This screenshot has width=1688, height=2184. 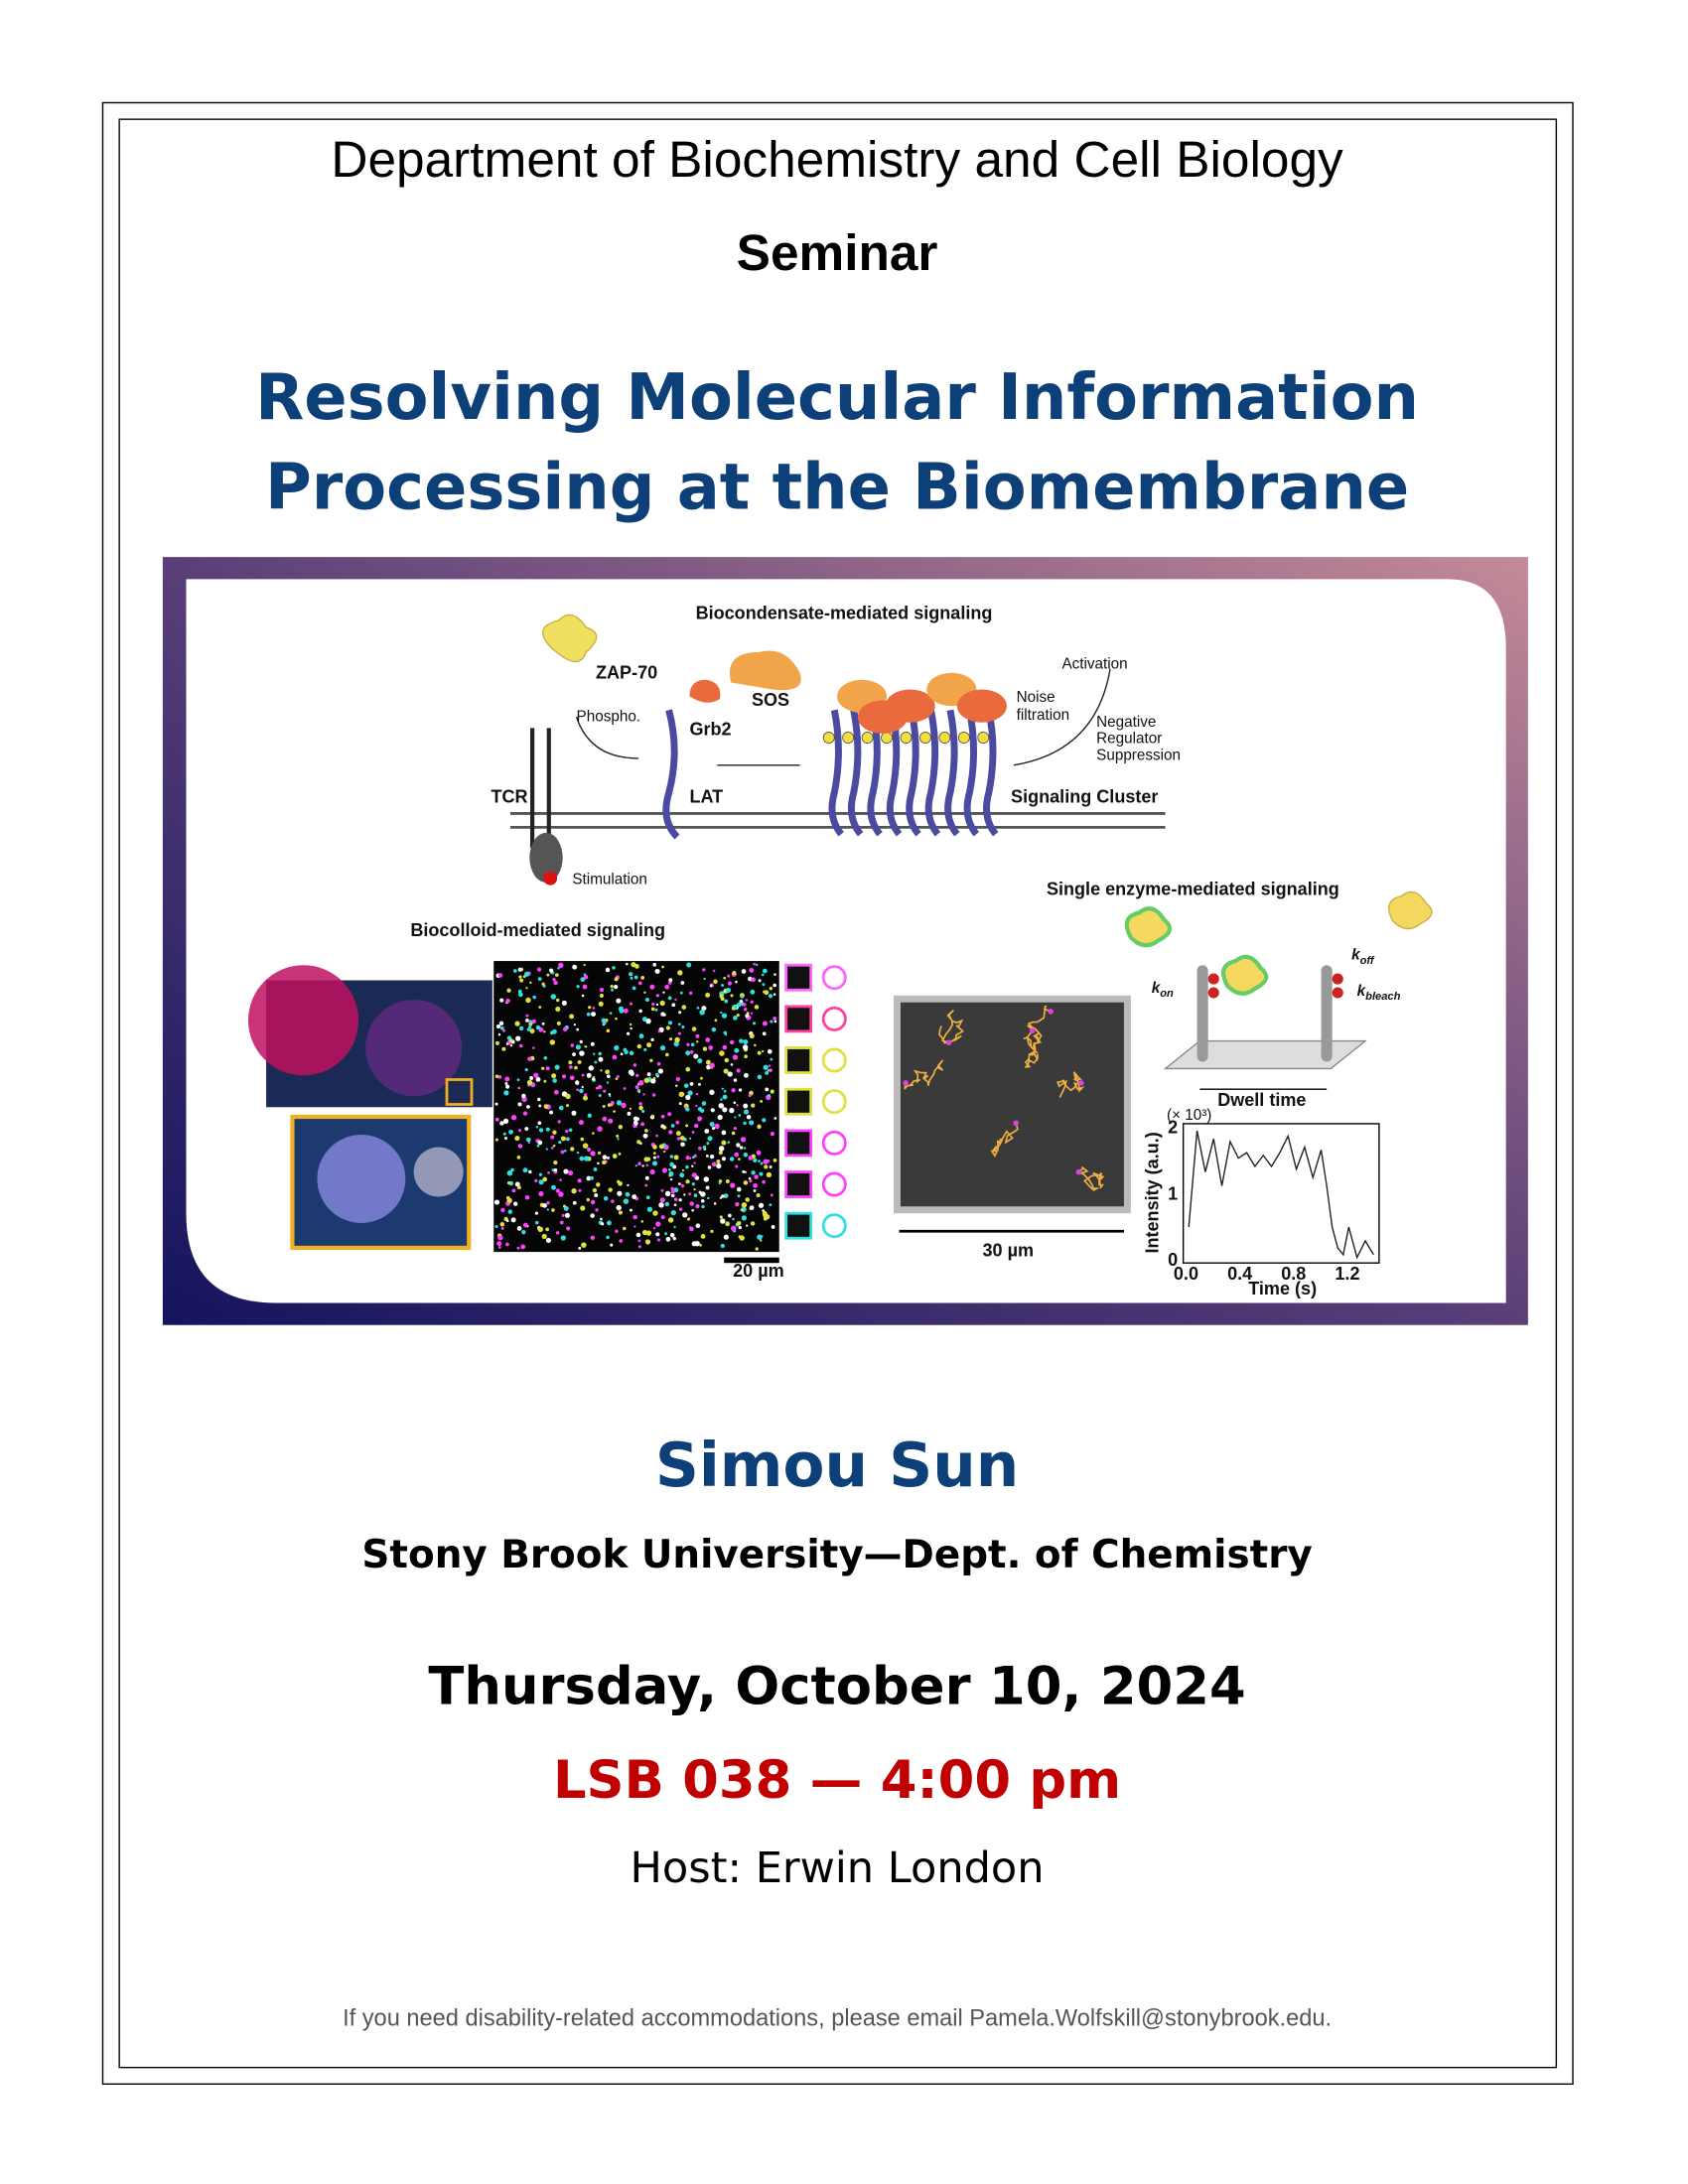 I want to click on title-line: Processing at the Biomembrane, so click(x=837, y=488).